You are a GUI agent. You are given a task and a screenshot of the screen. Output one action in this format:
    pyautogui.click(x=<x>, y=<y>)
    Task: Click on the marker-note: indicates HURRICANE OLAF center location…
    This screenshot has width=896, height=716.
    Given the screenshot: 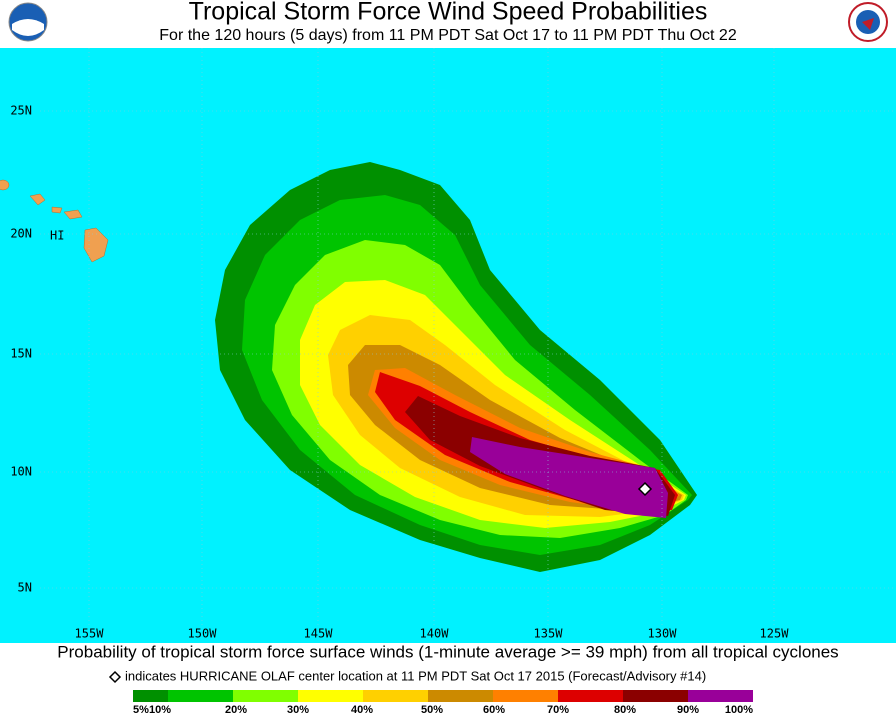 What is the action you would take?
    pyautogui.click(x=415, y=675)
    